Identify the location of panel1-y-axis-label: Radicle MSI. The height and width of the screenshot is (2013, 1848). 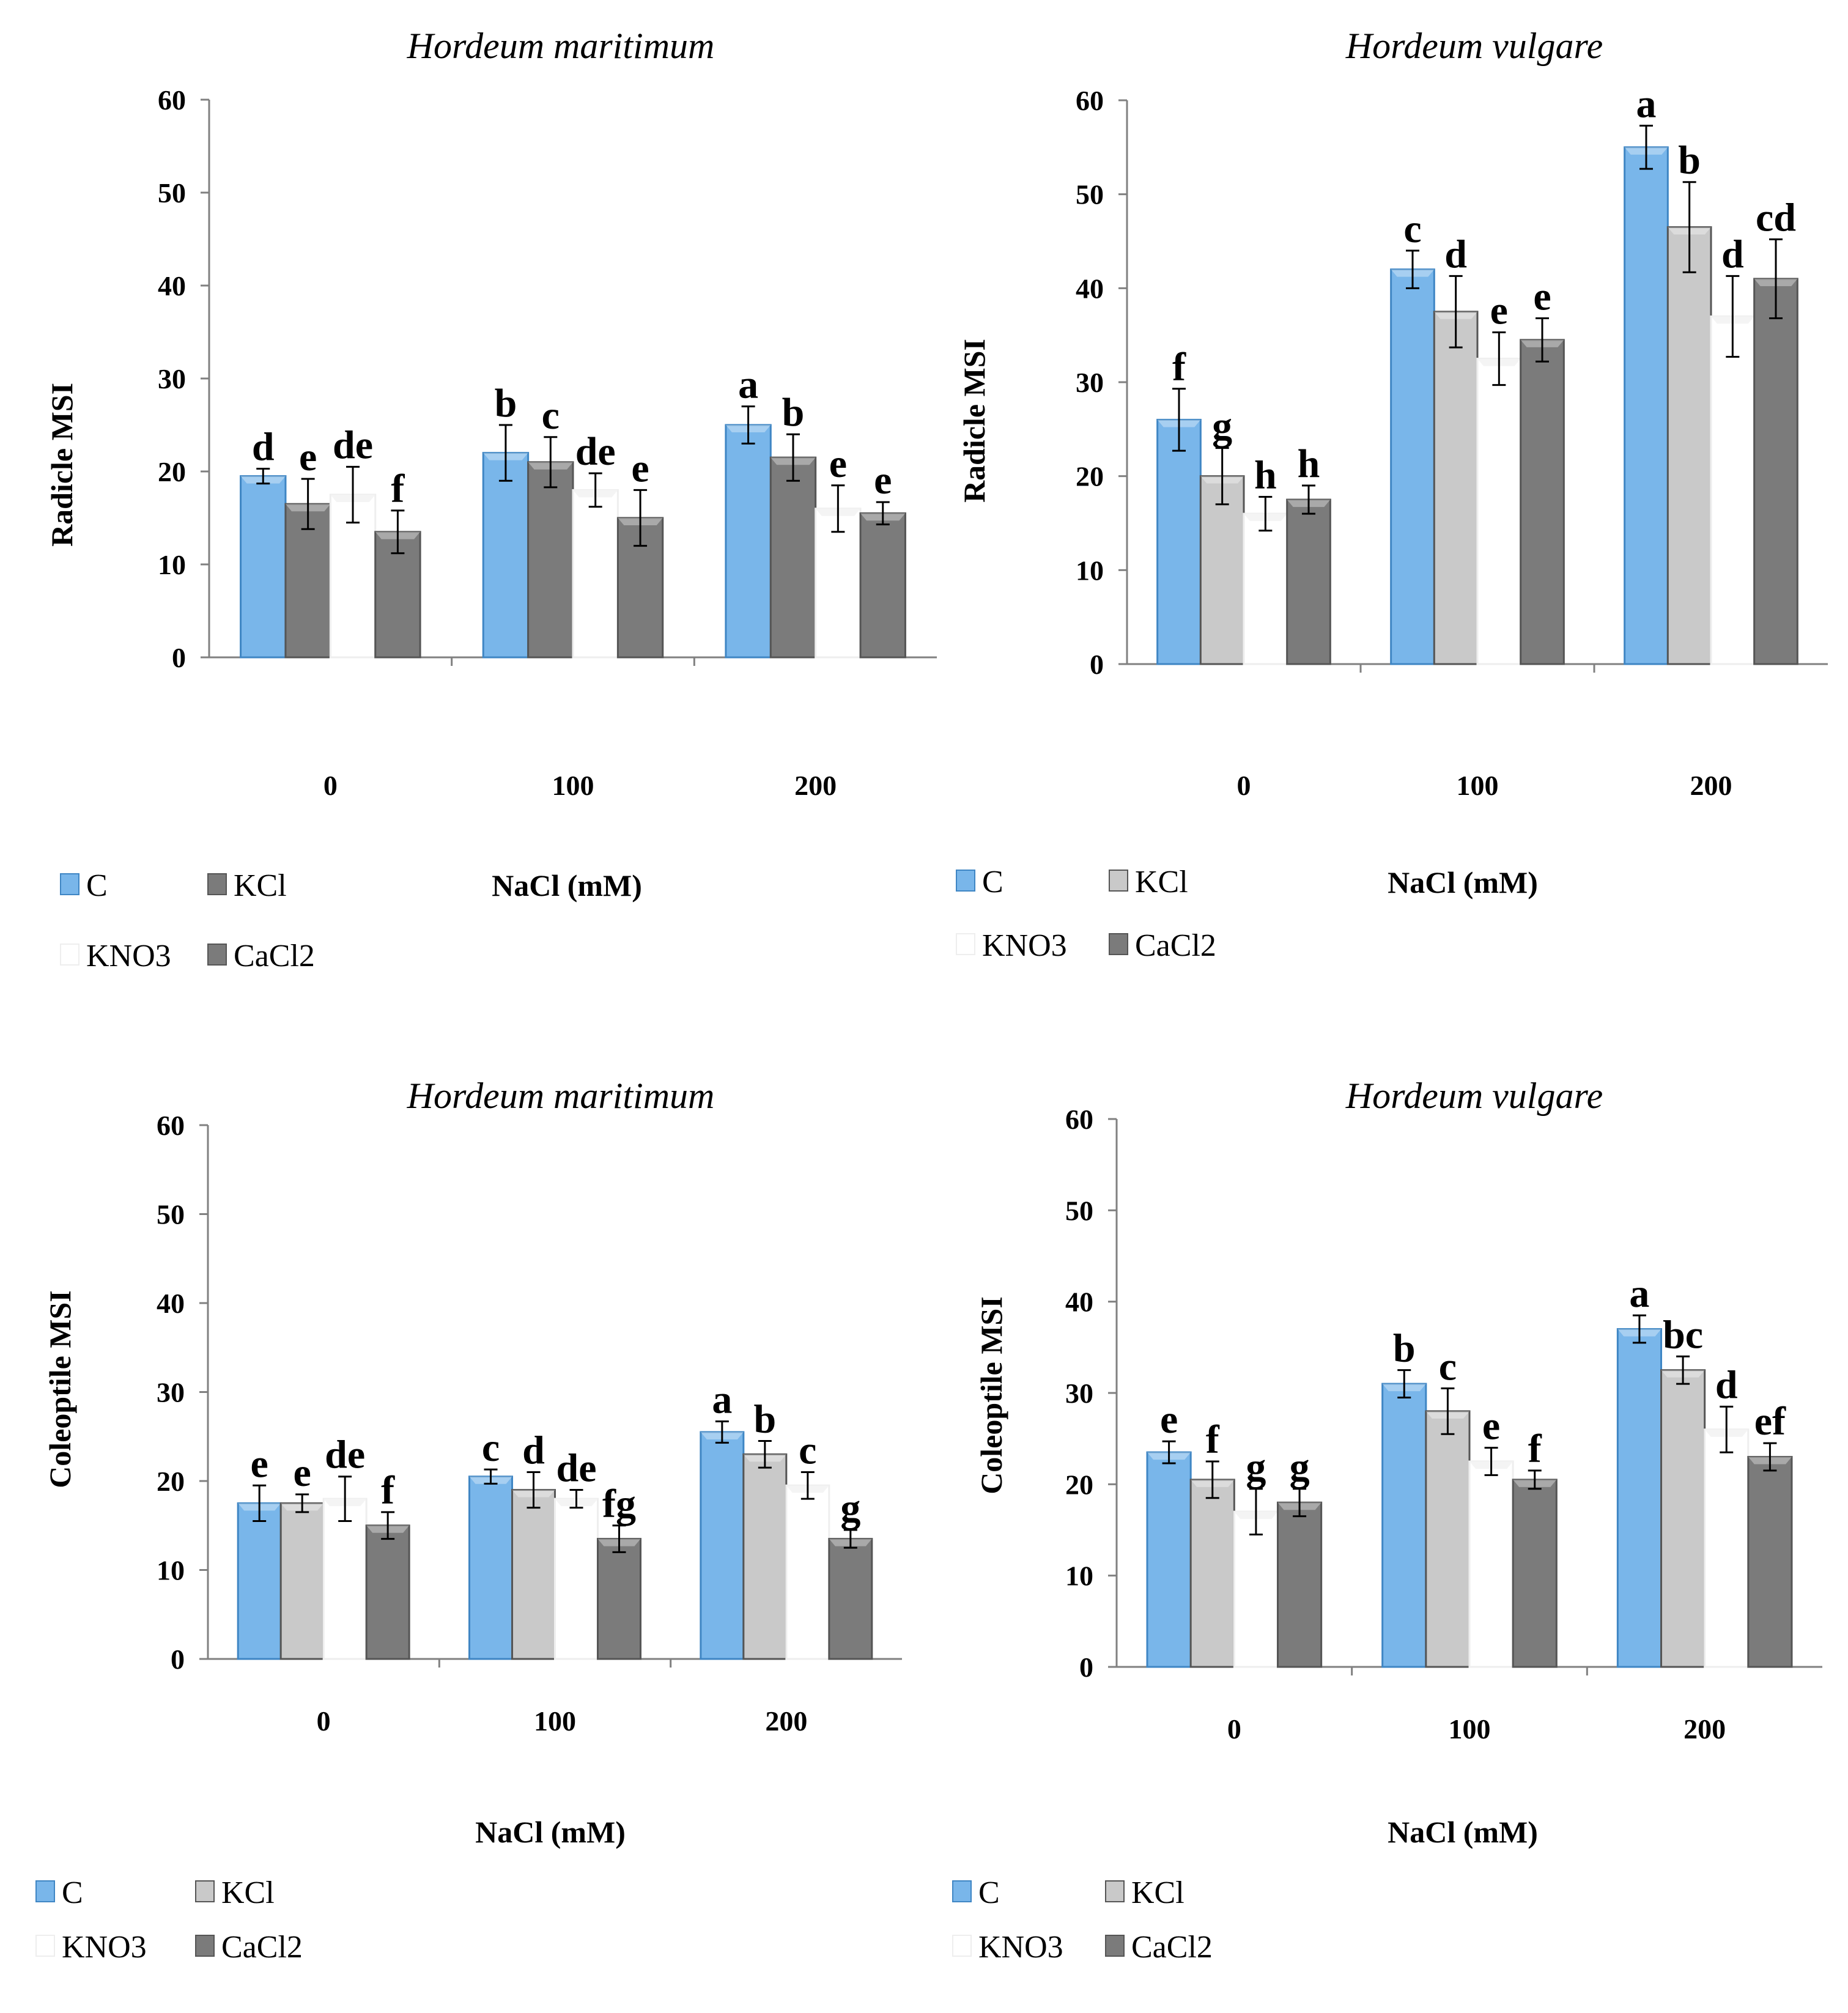
(62, 465).